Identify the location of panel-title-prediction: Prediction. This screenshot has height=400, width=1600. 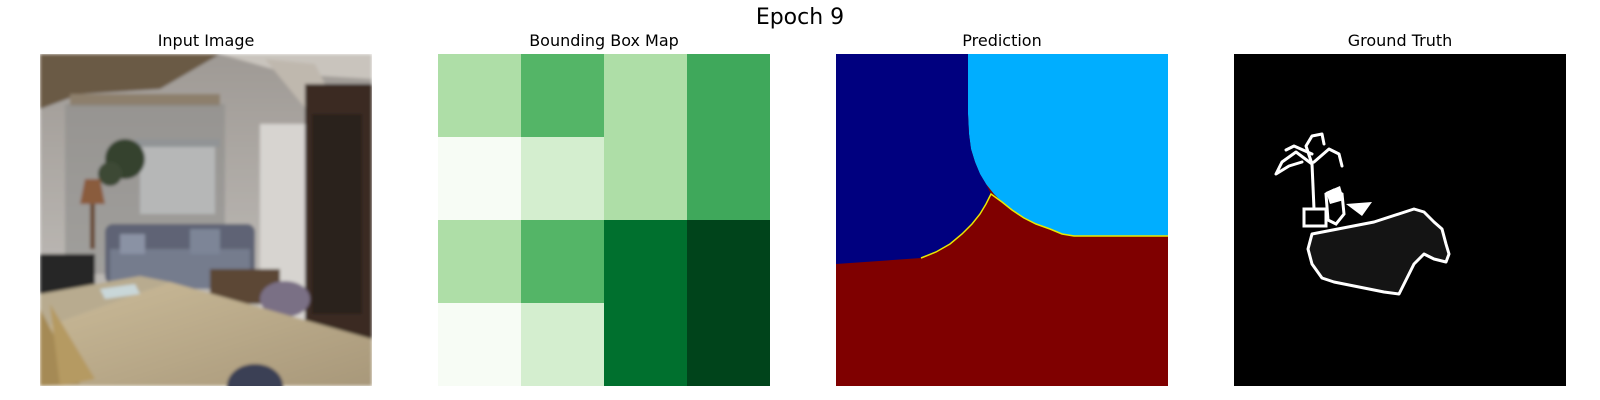
(1002, 40).